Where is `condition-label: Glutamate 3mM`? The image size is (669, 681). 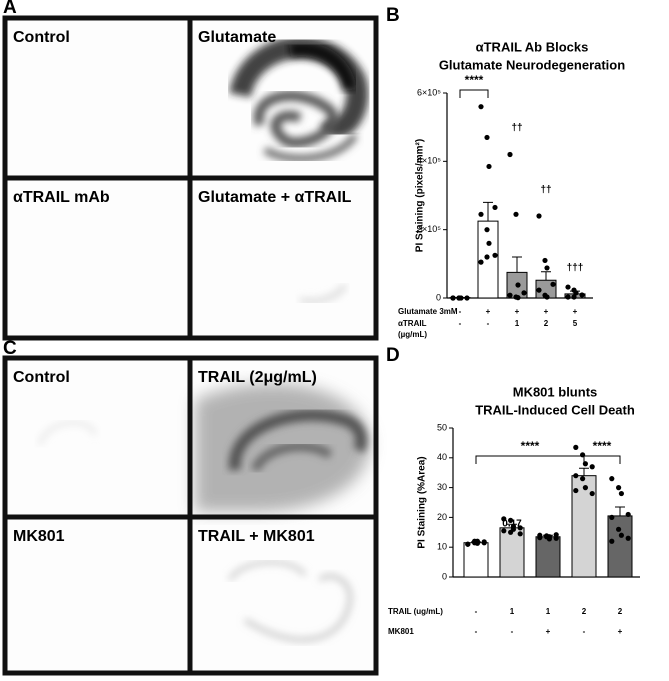
condition-label: Glutamate 3mM is located at coordinates (428, 311).